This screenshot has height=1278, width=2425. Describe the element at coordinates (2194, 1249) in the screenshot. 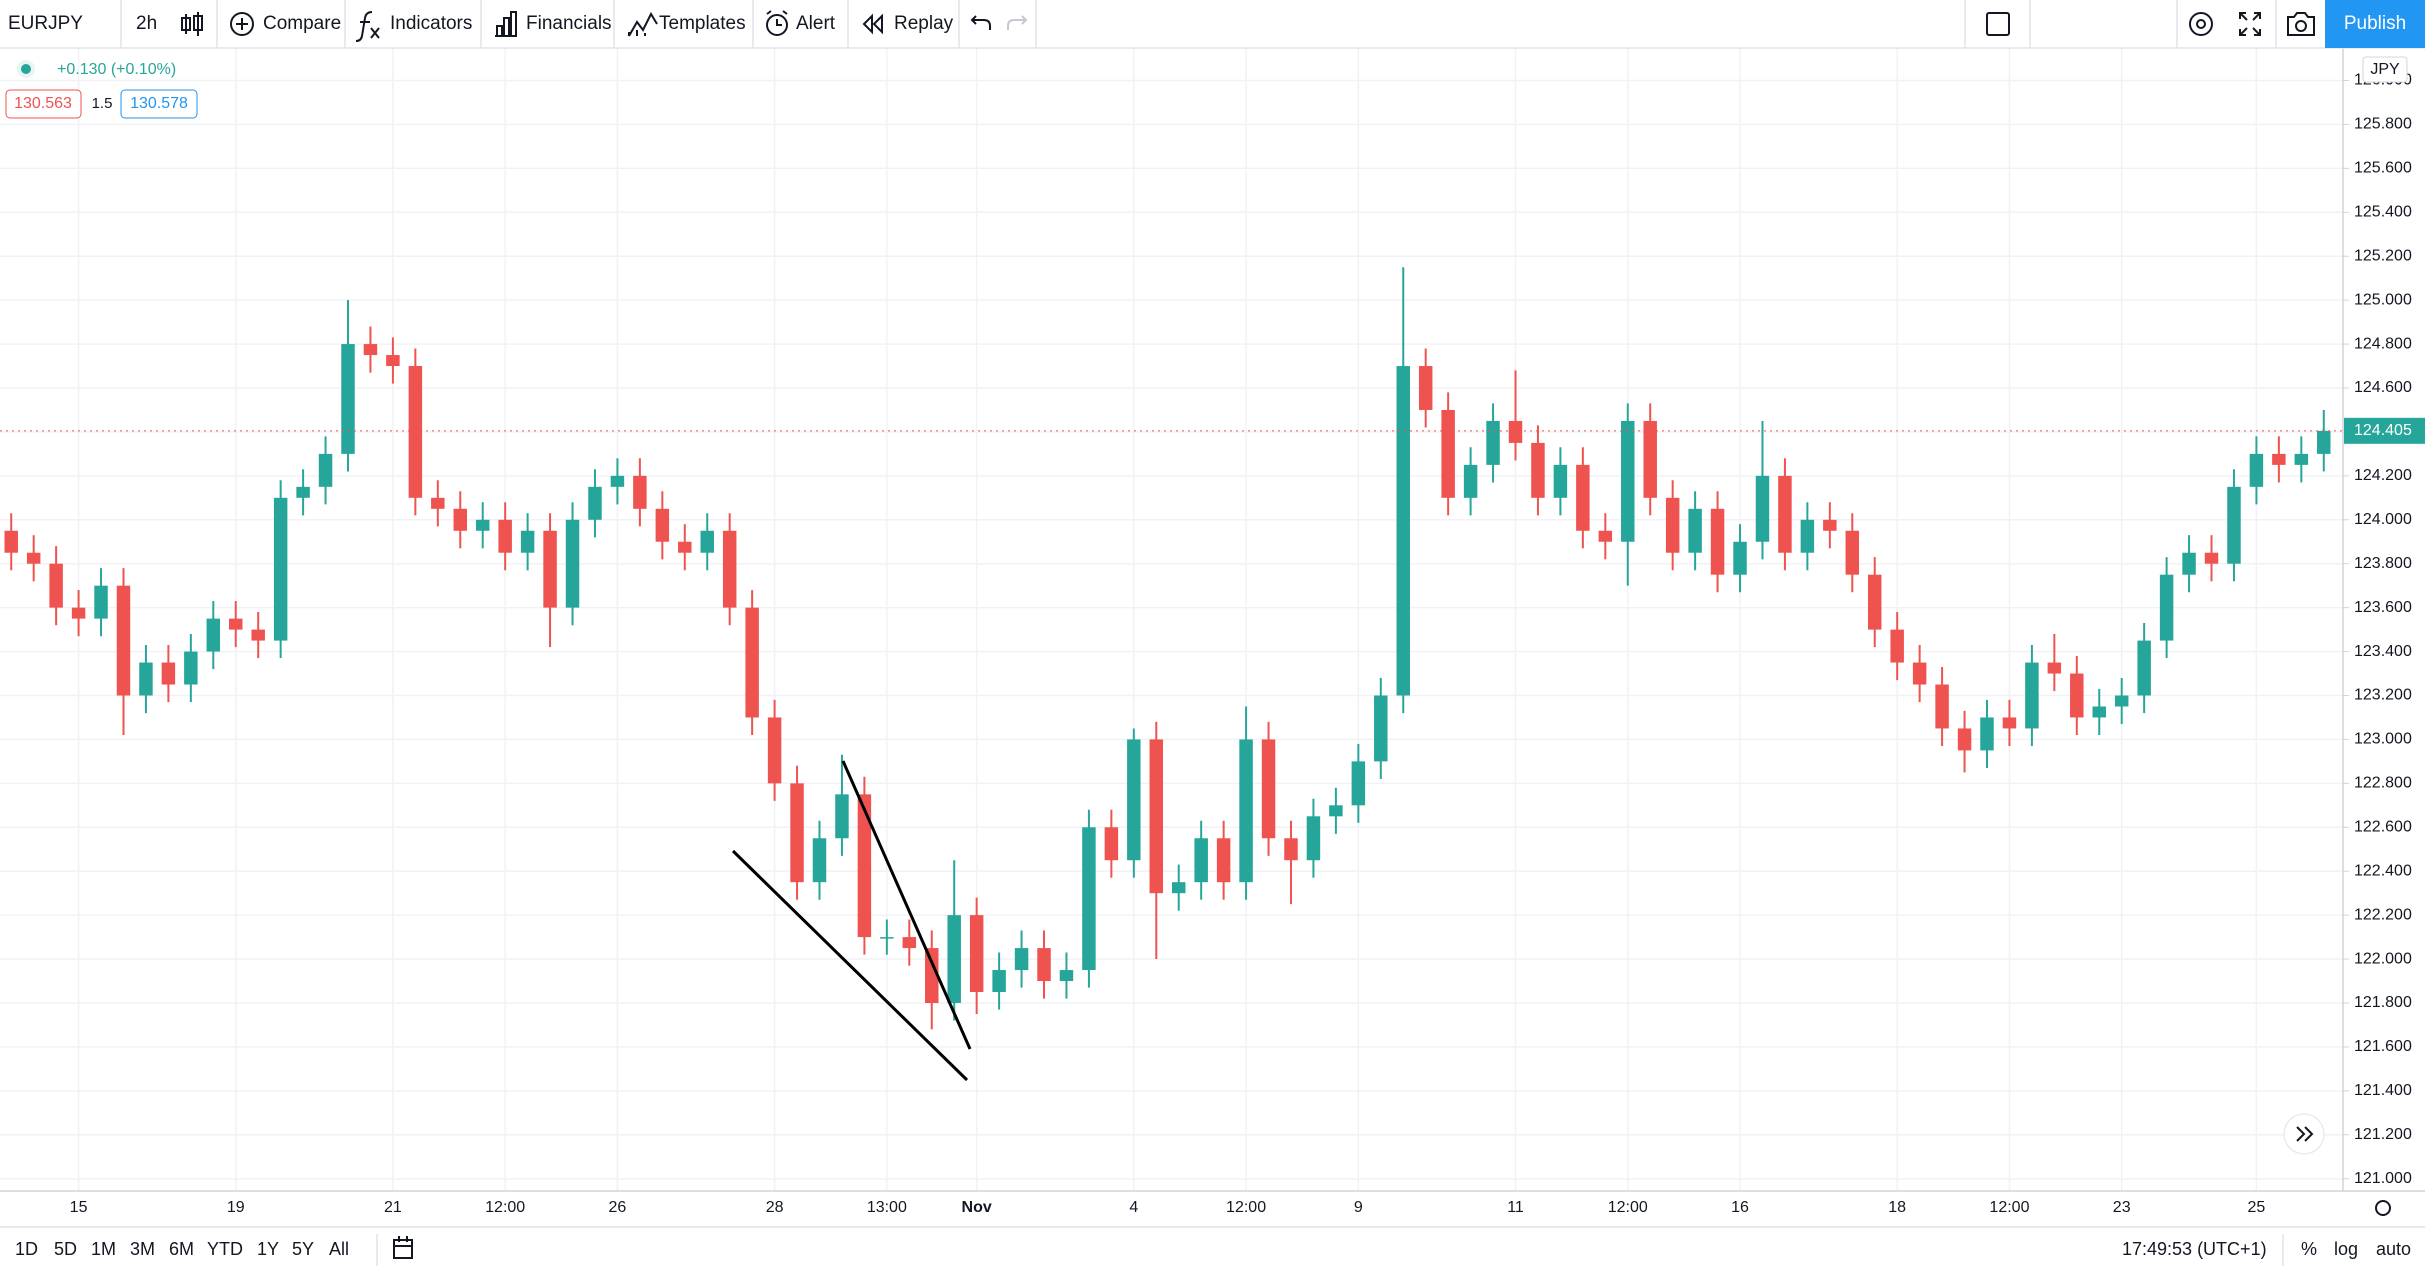

I see `clock: 17:49:53 (UTC+1)` at that location.